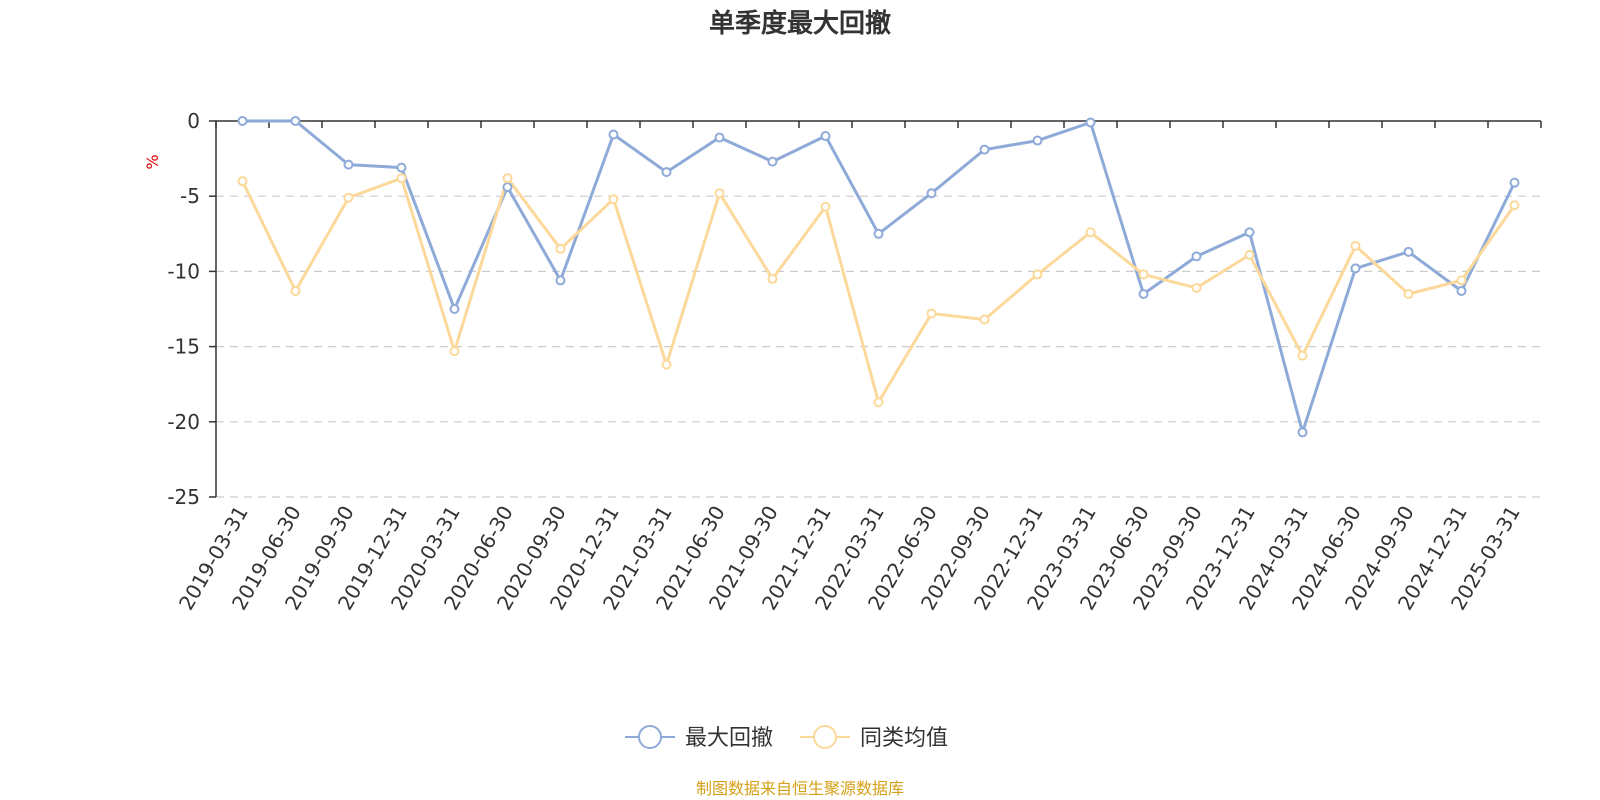 This screenshot has height=800, width=1600. What do you see at coordinates (904, 738) in the screenshot?
I see `legend-label: 同类均值` at bounding box center [904, 738].